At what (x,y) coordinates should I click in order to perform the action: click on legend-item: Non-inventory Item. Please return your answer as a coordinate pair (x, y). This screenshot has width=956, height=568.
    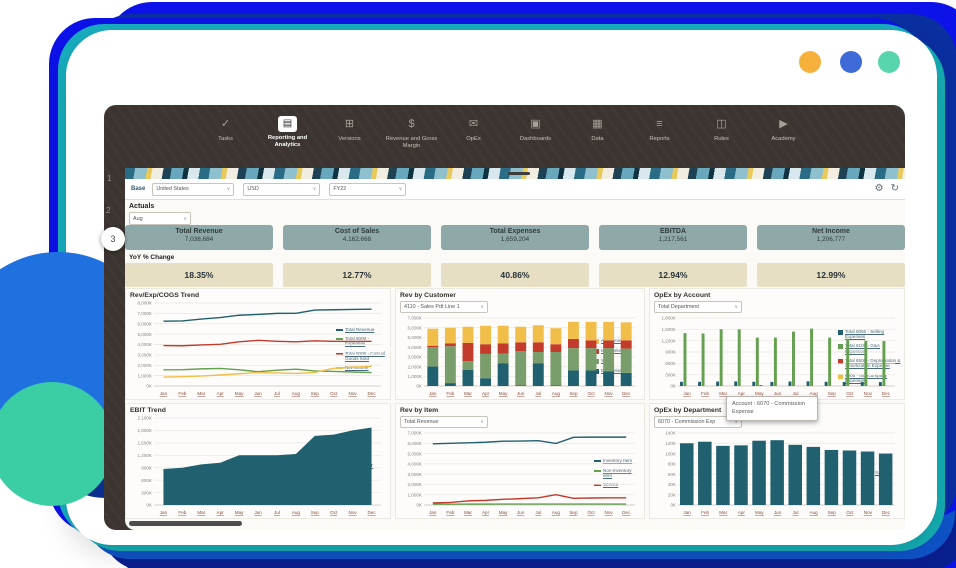
    Looking at the image, I should click on (617, 473).